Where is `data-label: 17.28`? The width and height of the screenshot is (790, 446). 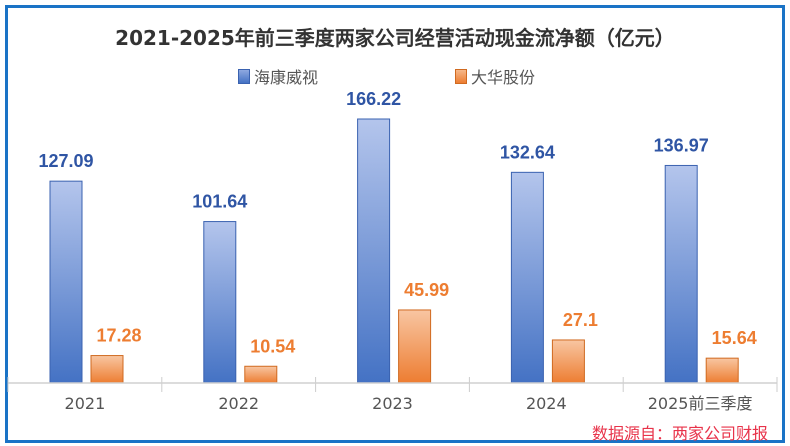 data-label: 17.28 is located at coordinates (118, 336).